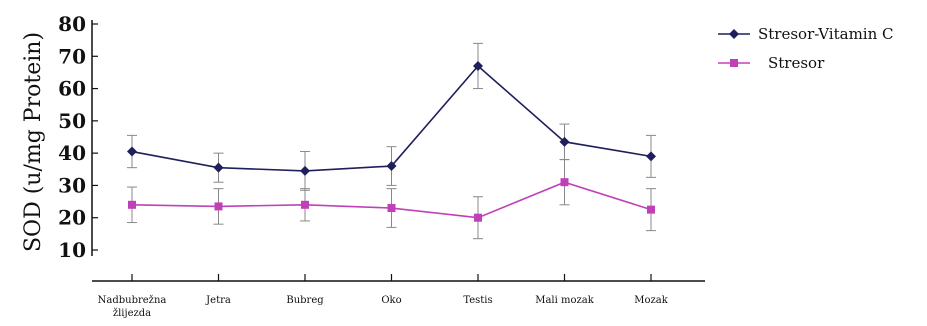 This screenshot has width=927, height=326. Describe the element at coordinates (72, 185) in the screenshot. I see `y-tick-label: 30` at that location.